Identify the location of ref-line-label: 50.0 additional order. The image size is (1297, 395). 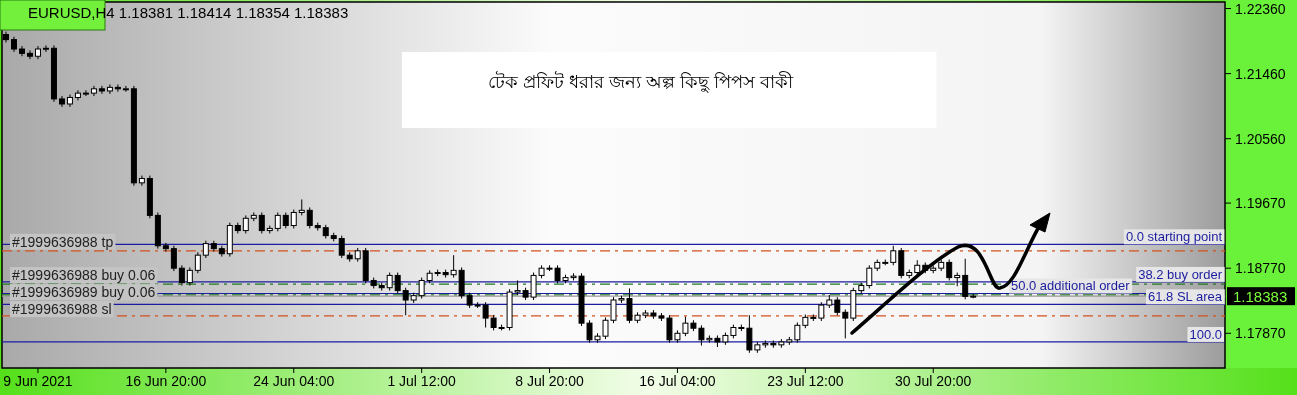
(1070, 286).